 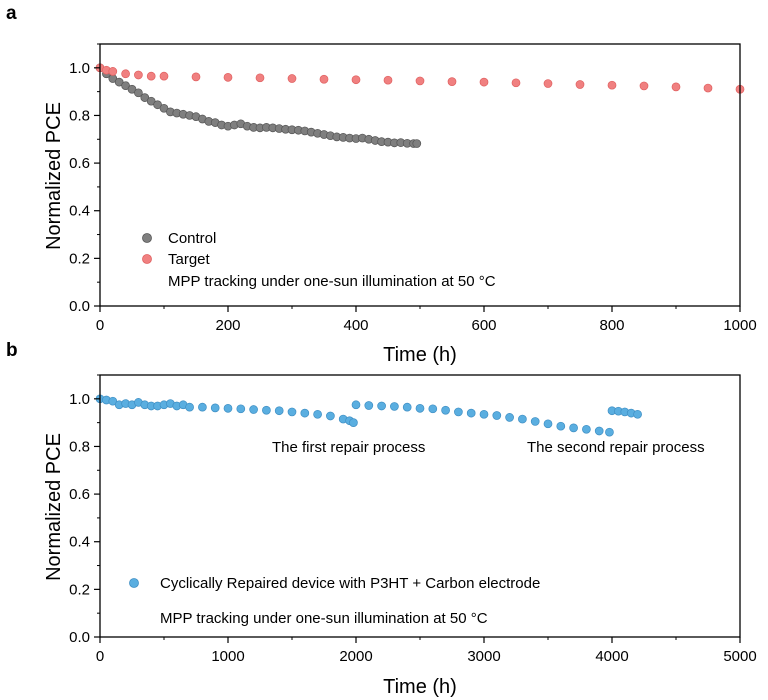 What do you see at coordinates (739, 325) in the screenshot?
I see `panel-a-x-tick-label: 1000` at bounding box center [739, 325].